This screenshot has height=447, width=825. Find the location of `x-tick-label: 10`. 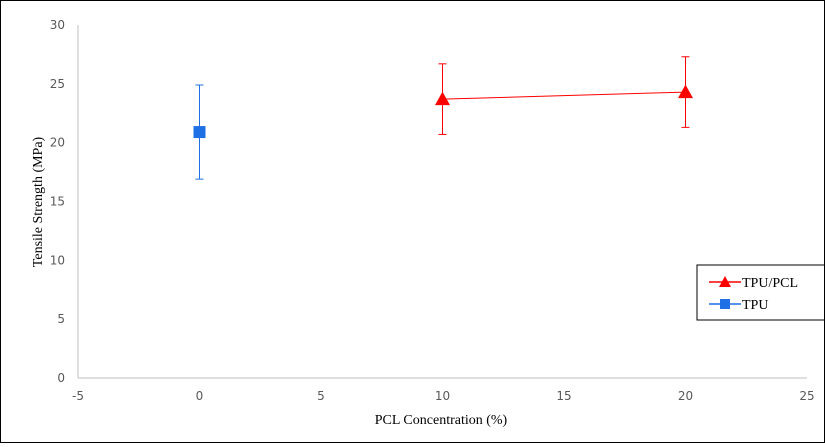

x-tick-label: 10 is located at coordinates (442, 396).